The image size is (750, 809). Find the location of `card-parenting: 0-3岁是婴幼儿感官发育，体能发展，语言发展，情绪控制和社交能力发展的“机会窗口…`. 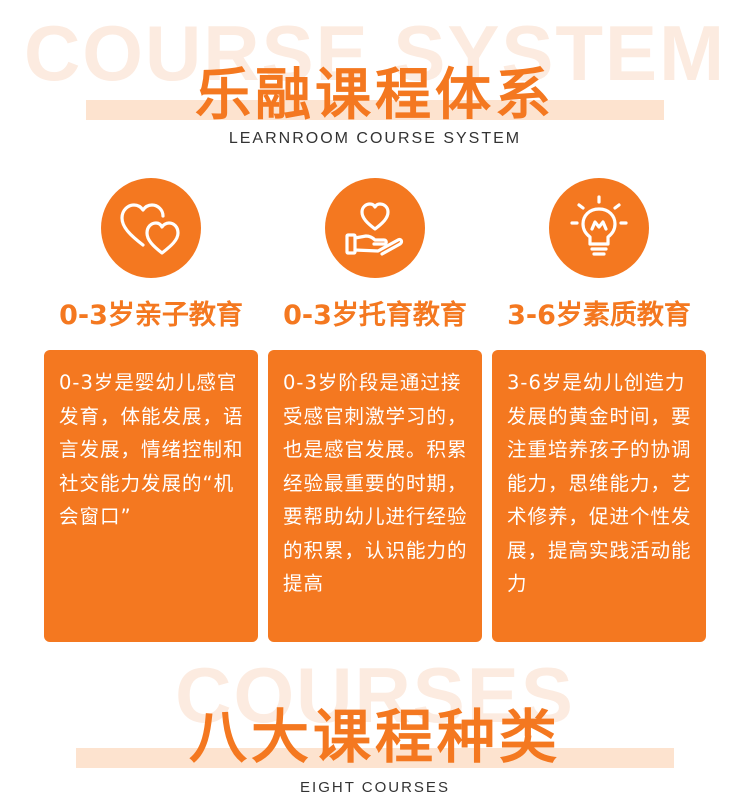

card-parenting: 0-3岁是婴幼儿感官发育，体能发展，语言发展，情绪控制和社交能力发展的“机会窗口… is located at coordinates (151, 496).